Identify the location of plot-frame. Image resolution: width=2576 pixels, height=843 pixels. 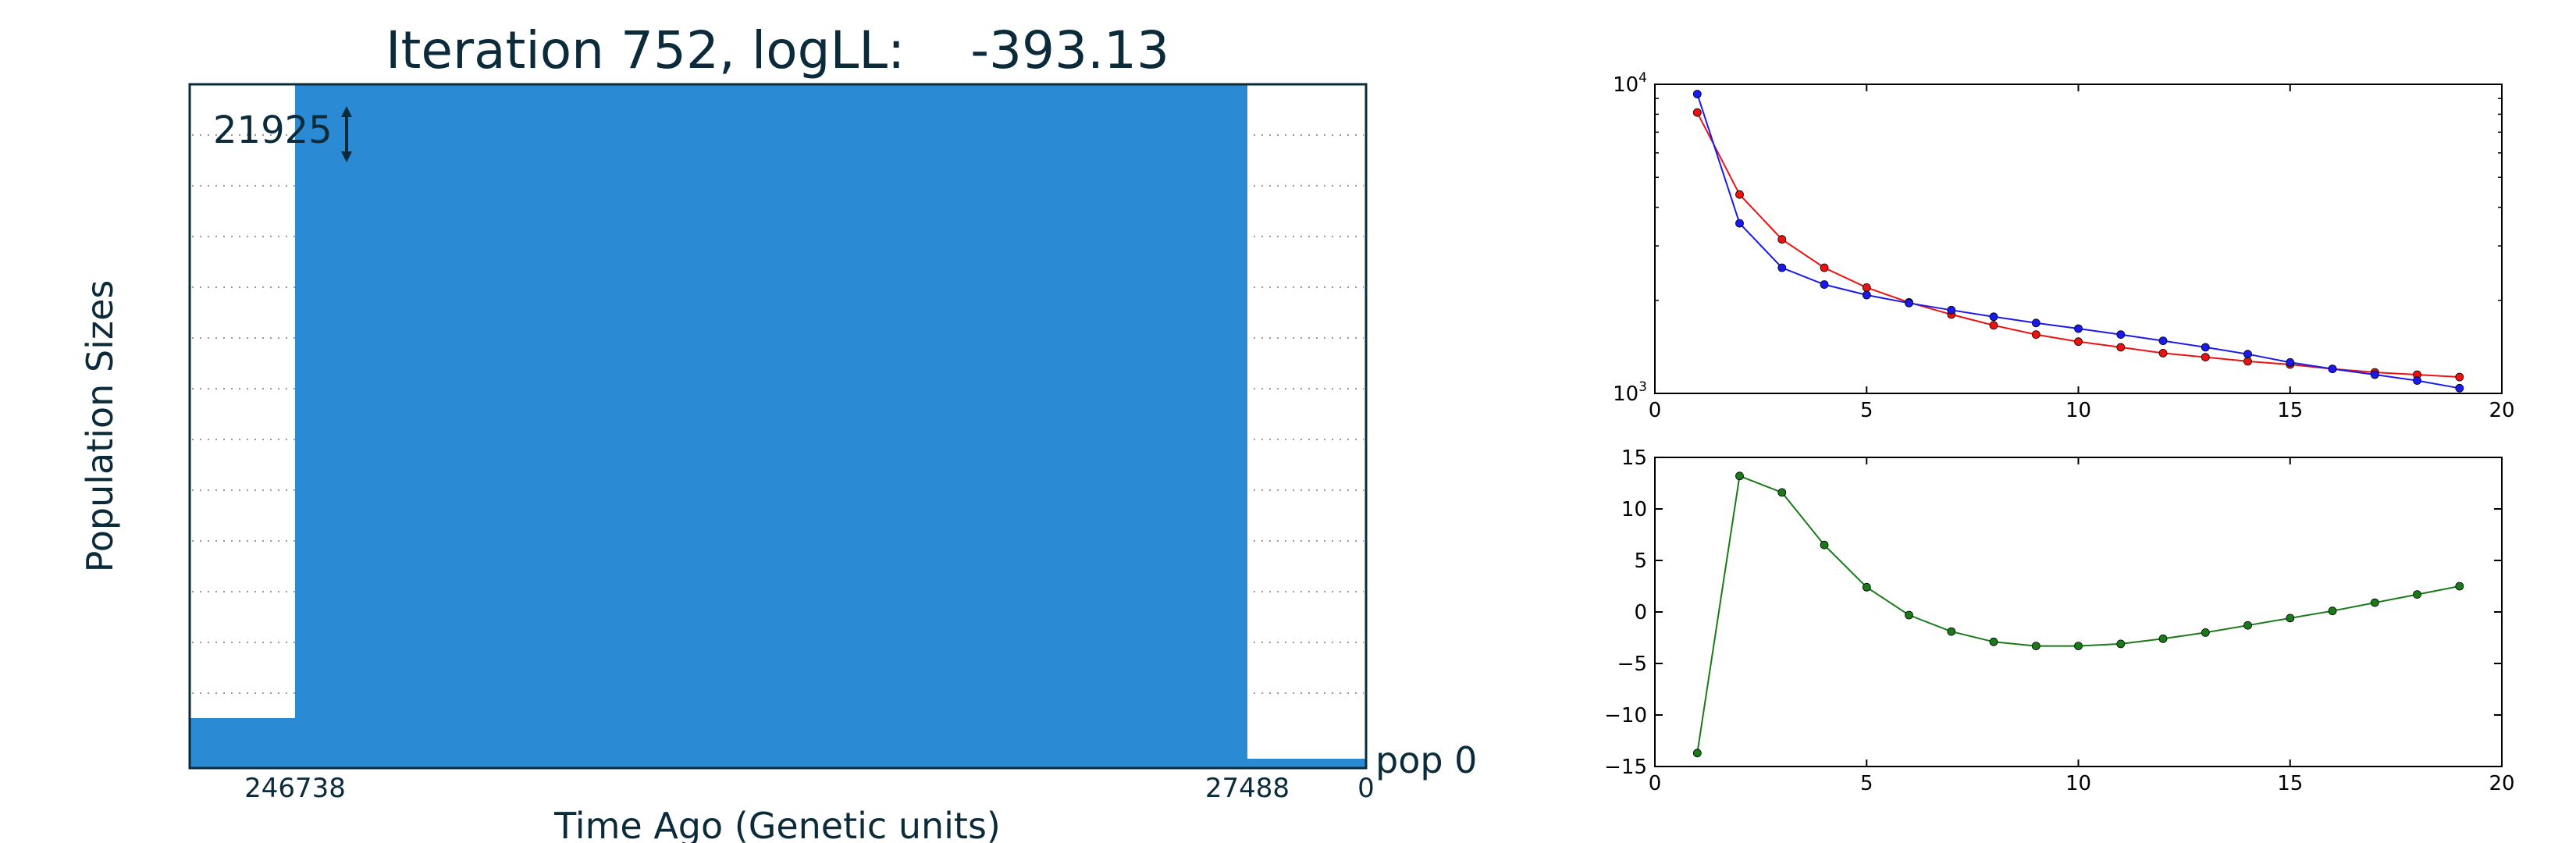
(2078, 612).